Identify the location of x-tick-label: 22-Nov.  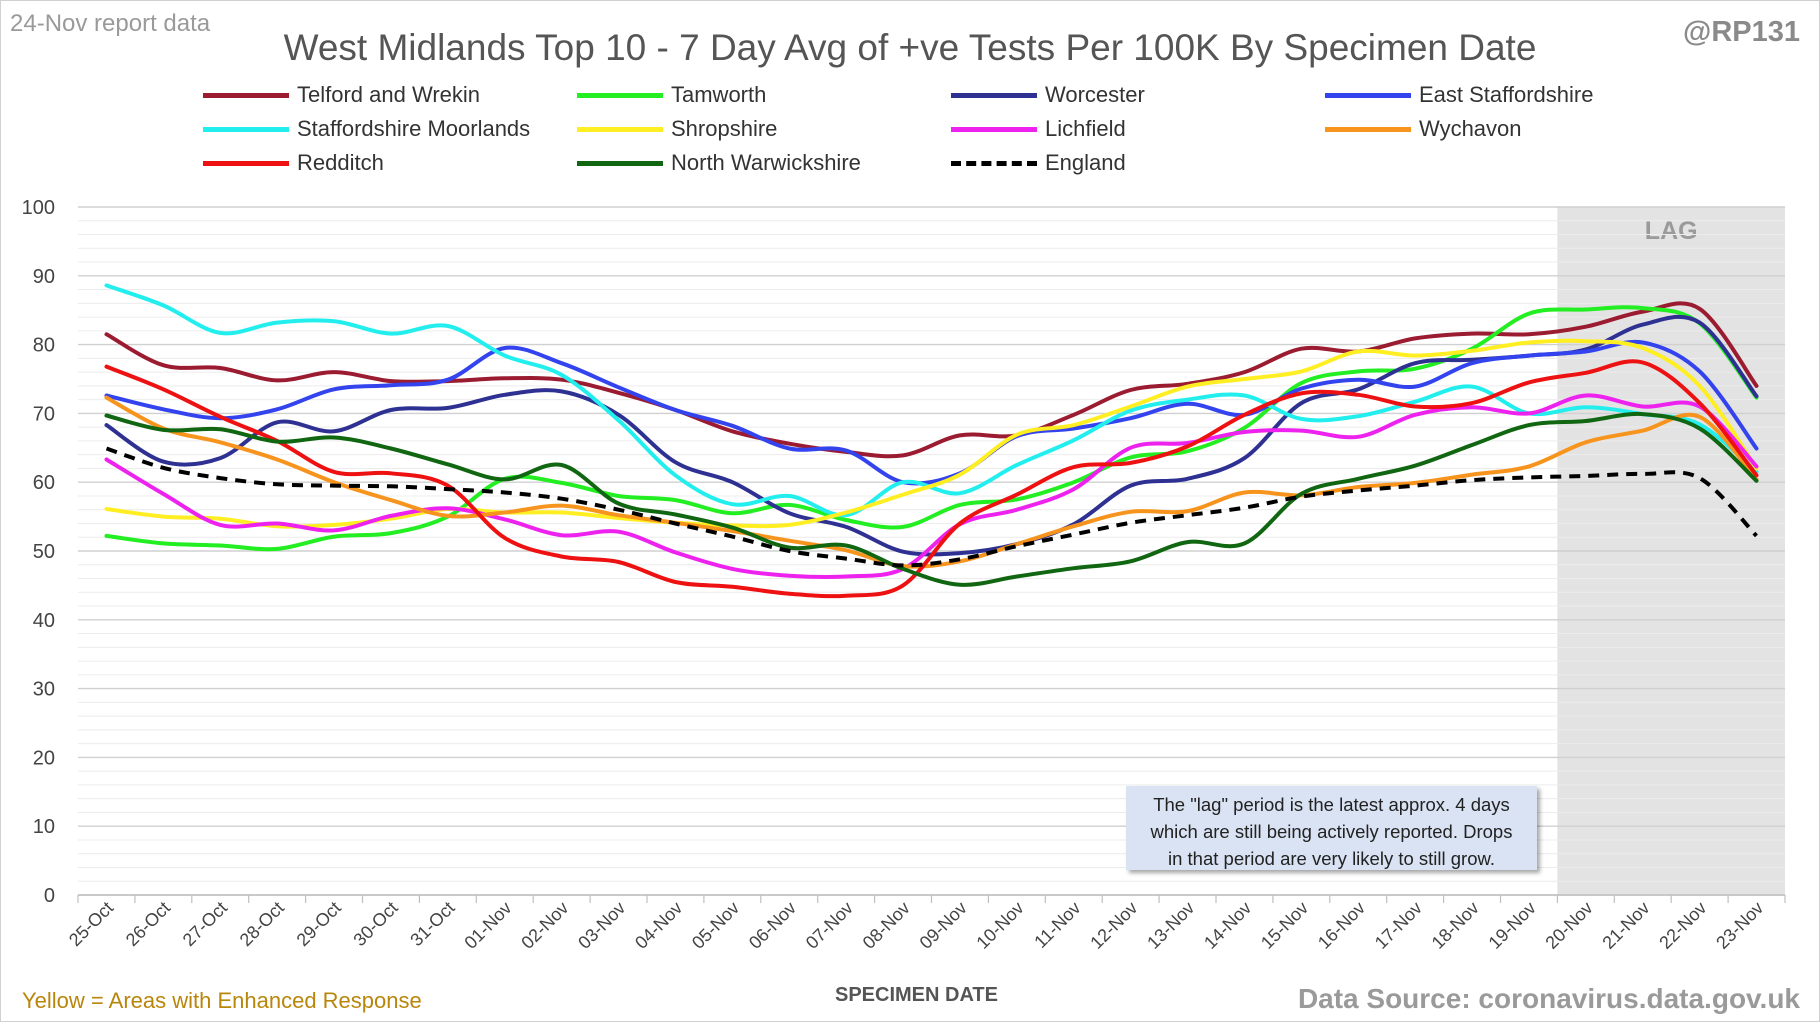
(1682, 925).